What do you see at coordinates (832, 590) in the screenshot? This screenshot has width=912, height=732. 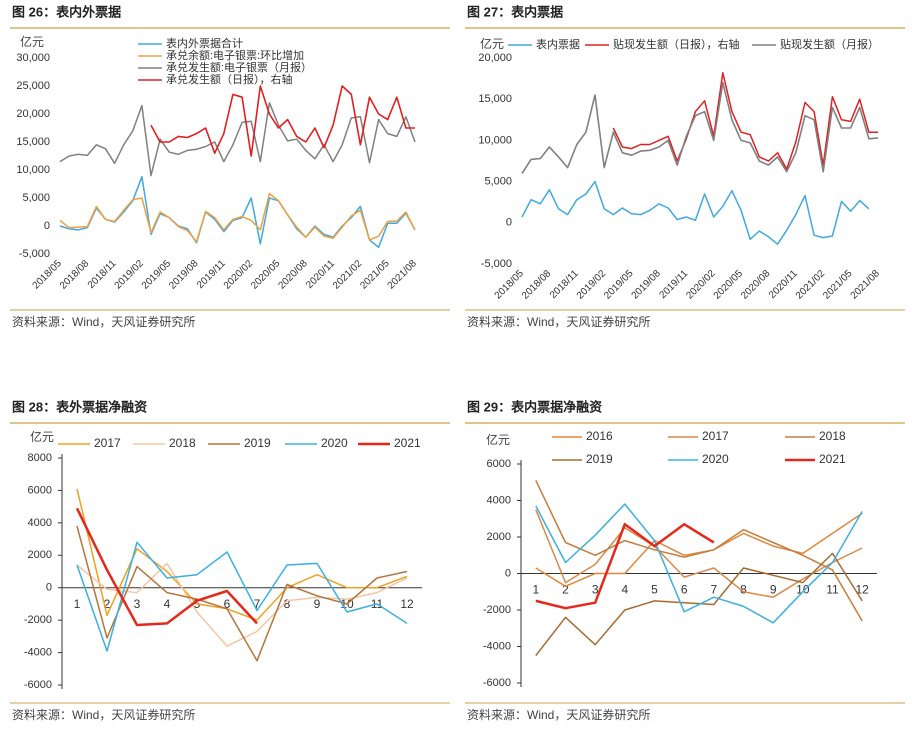 I see `x-tick-label: 11` at bounding box center [832, 590].